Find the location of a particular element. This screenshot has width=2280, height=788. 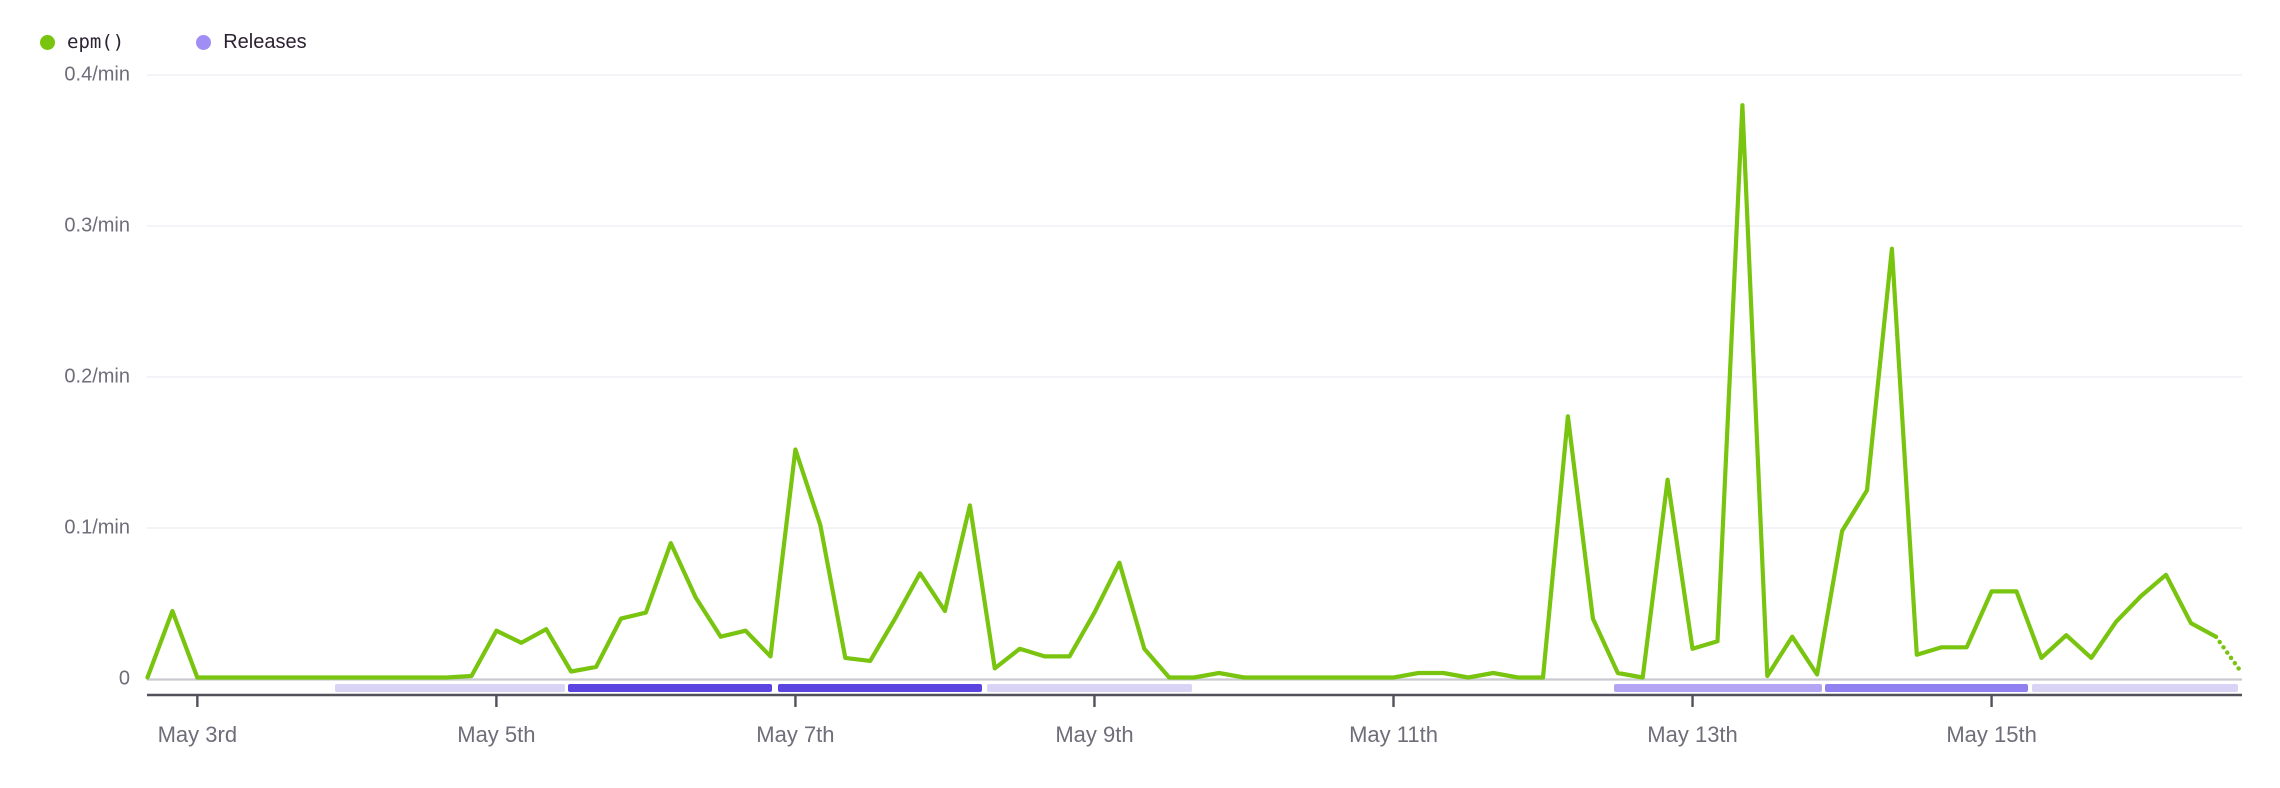

releases-series-dot-icon is located at coordinates (204, 42).